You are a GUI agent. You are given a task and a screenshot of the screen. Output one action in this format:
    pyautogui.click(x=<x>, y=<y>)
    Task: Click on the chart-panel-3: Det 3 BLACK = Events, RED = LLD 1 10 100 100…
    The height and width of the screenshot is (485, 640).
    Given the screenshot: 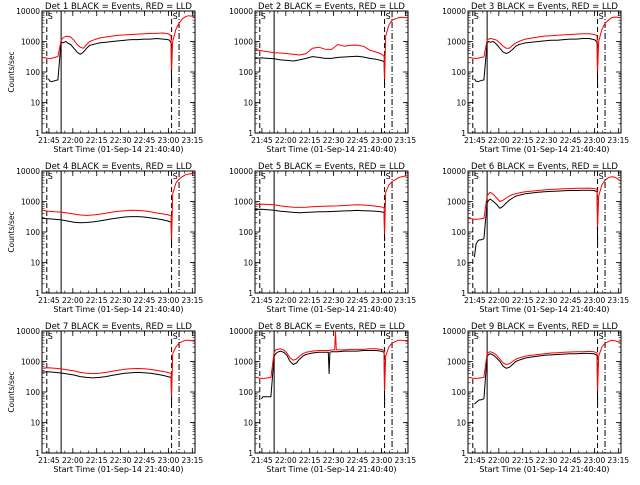 What is the action you would take?
    pyautogui.click(x=535, y=78)
    